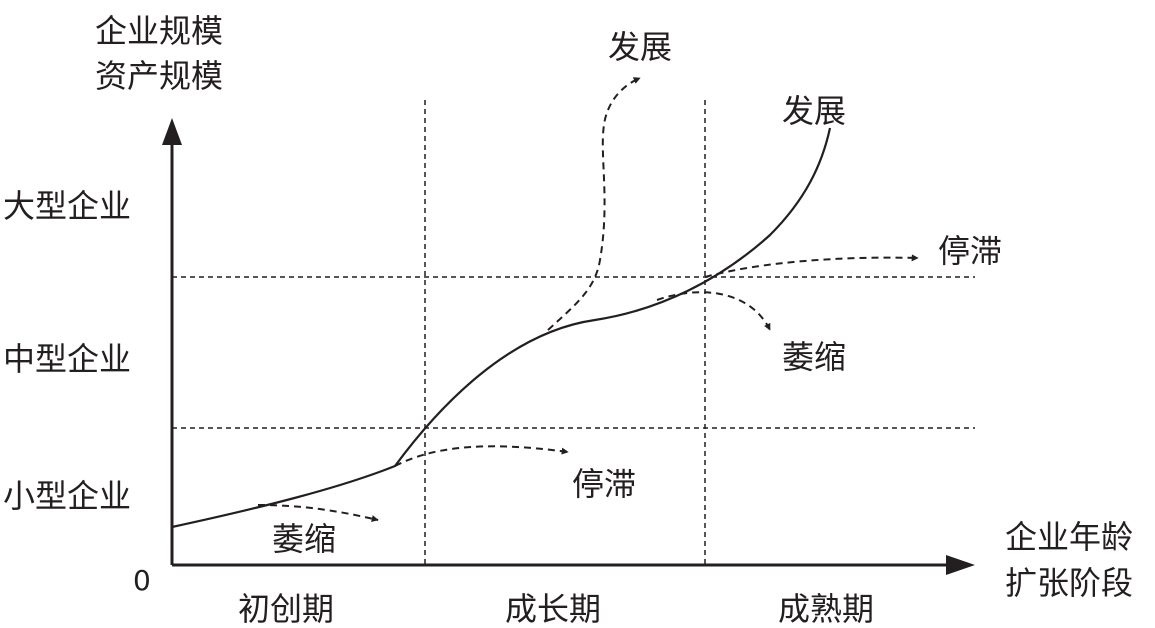 The width and height of the screenshot is (1155, 628). I want to click on label-stagnate-mid: 停滞, so click(604, 484).